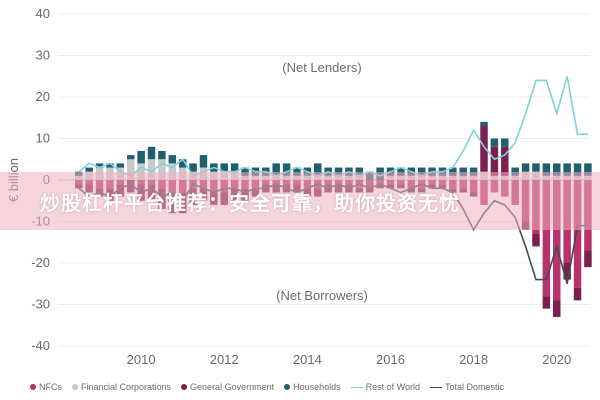 Image resolution: width=600 pixels, height=400 pixels. What do you see at coordinates (473, 359) in the screenshot?
I see `x-tick-label: 2018` at bounding box center [473, 359].